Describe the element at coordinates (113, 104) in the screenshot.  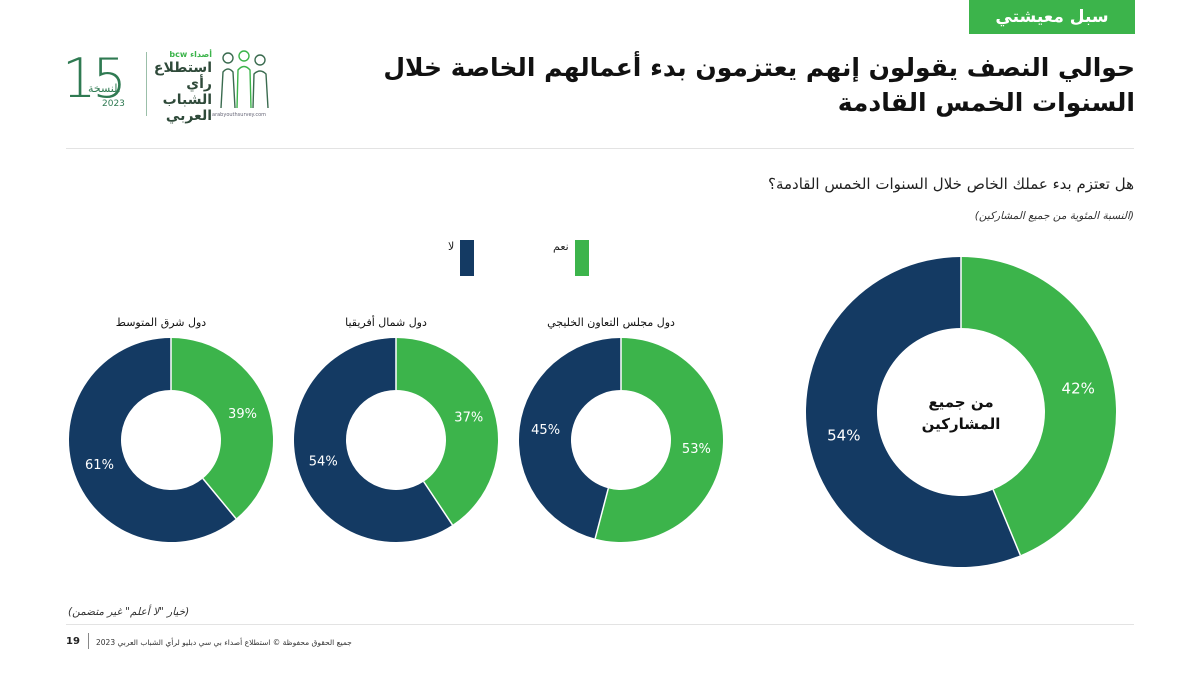
I see `logo-year: 2023` at that location.